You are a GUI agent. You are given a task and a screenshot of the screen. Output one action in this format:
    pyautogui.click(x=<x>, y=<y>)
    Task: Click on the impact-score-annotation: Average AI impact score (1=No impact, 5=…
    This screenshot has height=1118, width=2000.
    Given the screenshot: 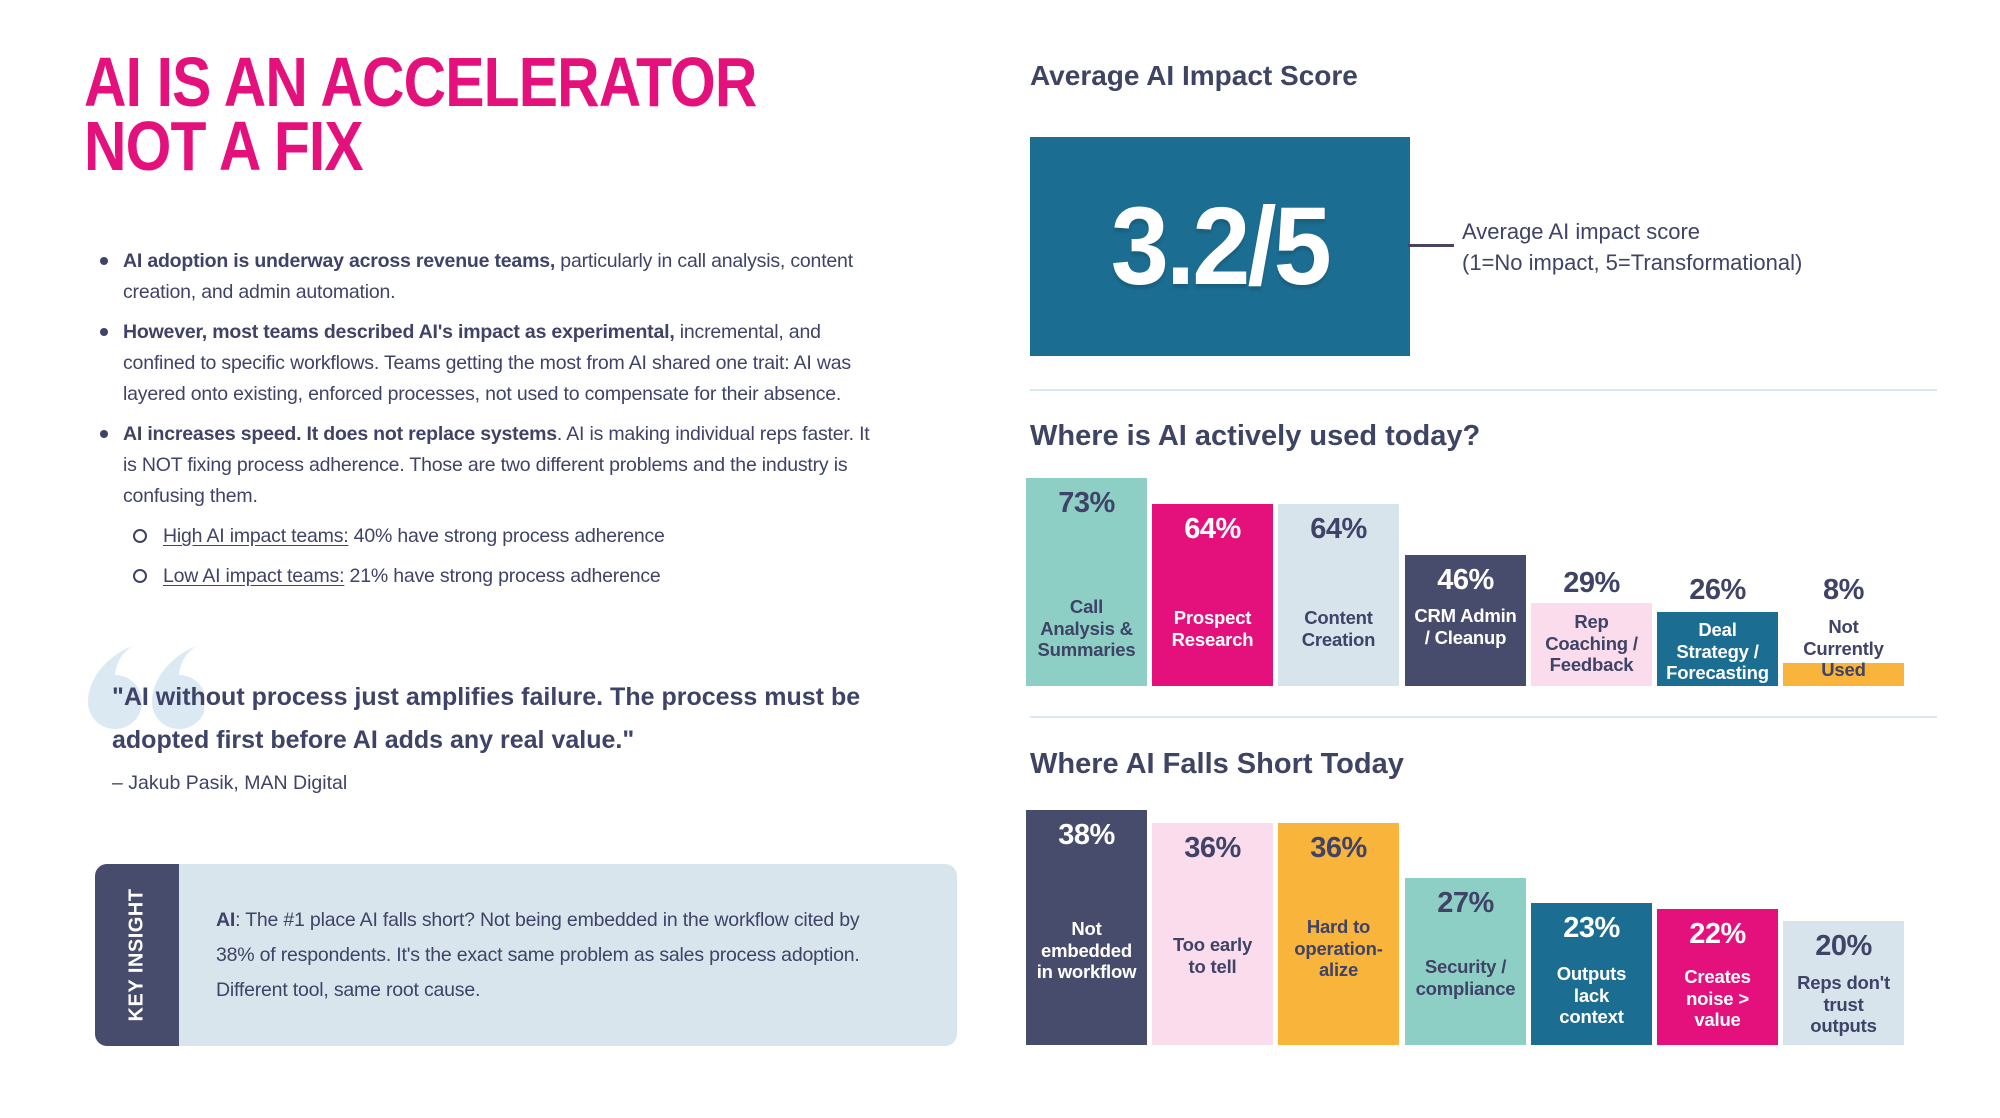 What is the action you would take?
    pyautogui.click(x=1632, y=247)
    